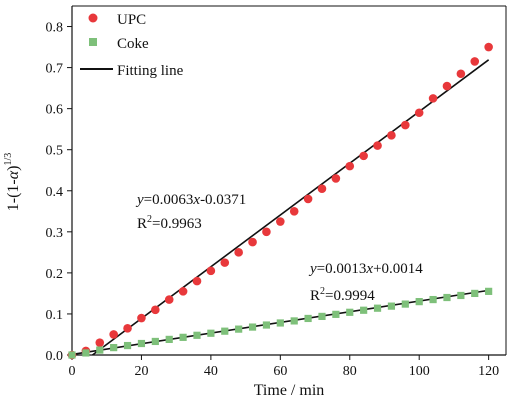  What do you see at coordinates (55, 151) in the screenshot?
I see `y-tick-label: 0.5` at bounding box center [55, 151].